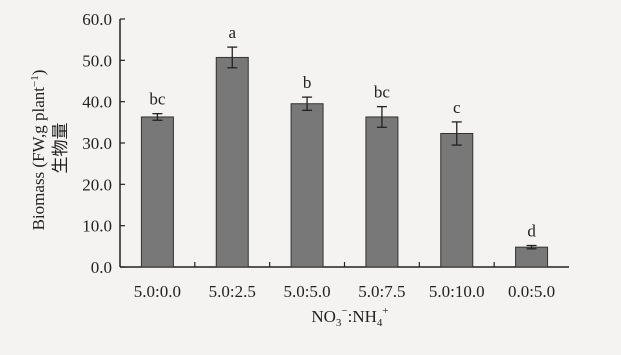  What do you see at coordinates (60, 148) in the screenshot?
I see `y-axis-title-chinese: 生物量` at bounding box center [60, 148].